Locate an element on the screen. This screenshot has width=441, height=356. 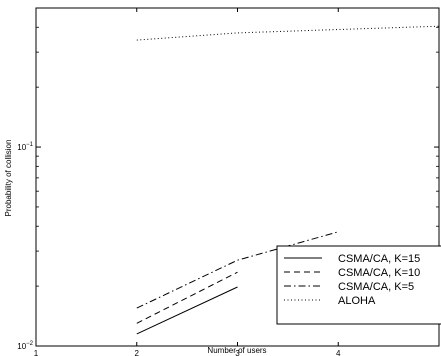
y-tick-label: 10⁻¹ is located at coordinates (25, 147).